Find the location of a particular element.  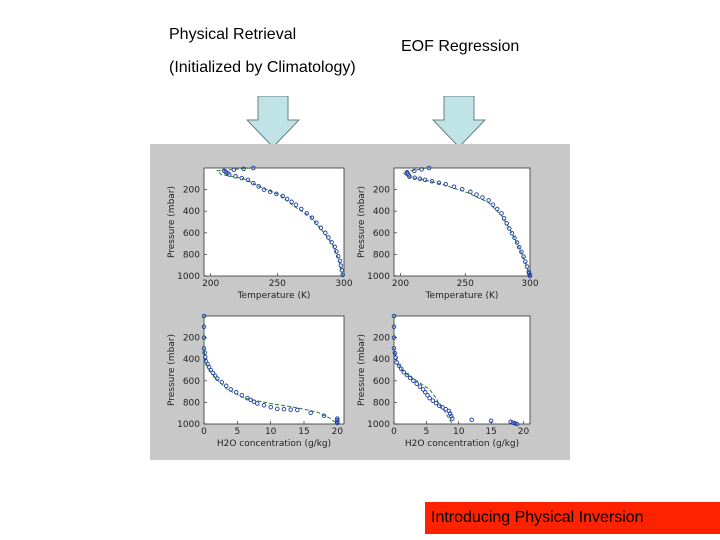

x-tick-label: 10 is located at coordinates (459, 432).